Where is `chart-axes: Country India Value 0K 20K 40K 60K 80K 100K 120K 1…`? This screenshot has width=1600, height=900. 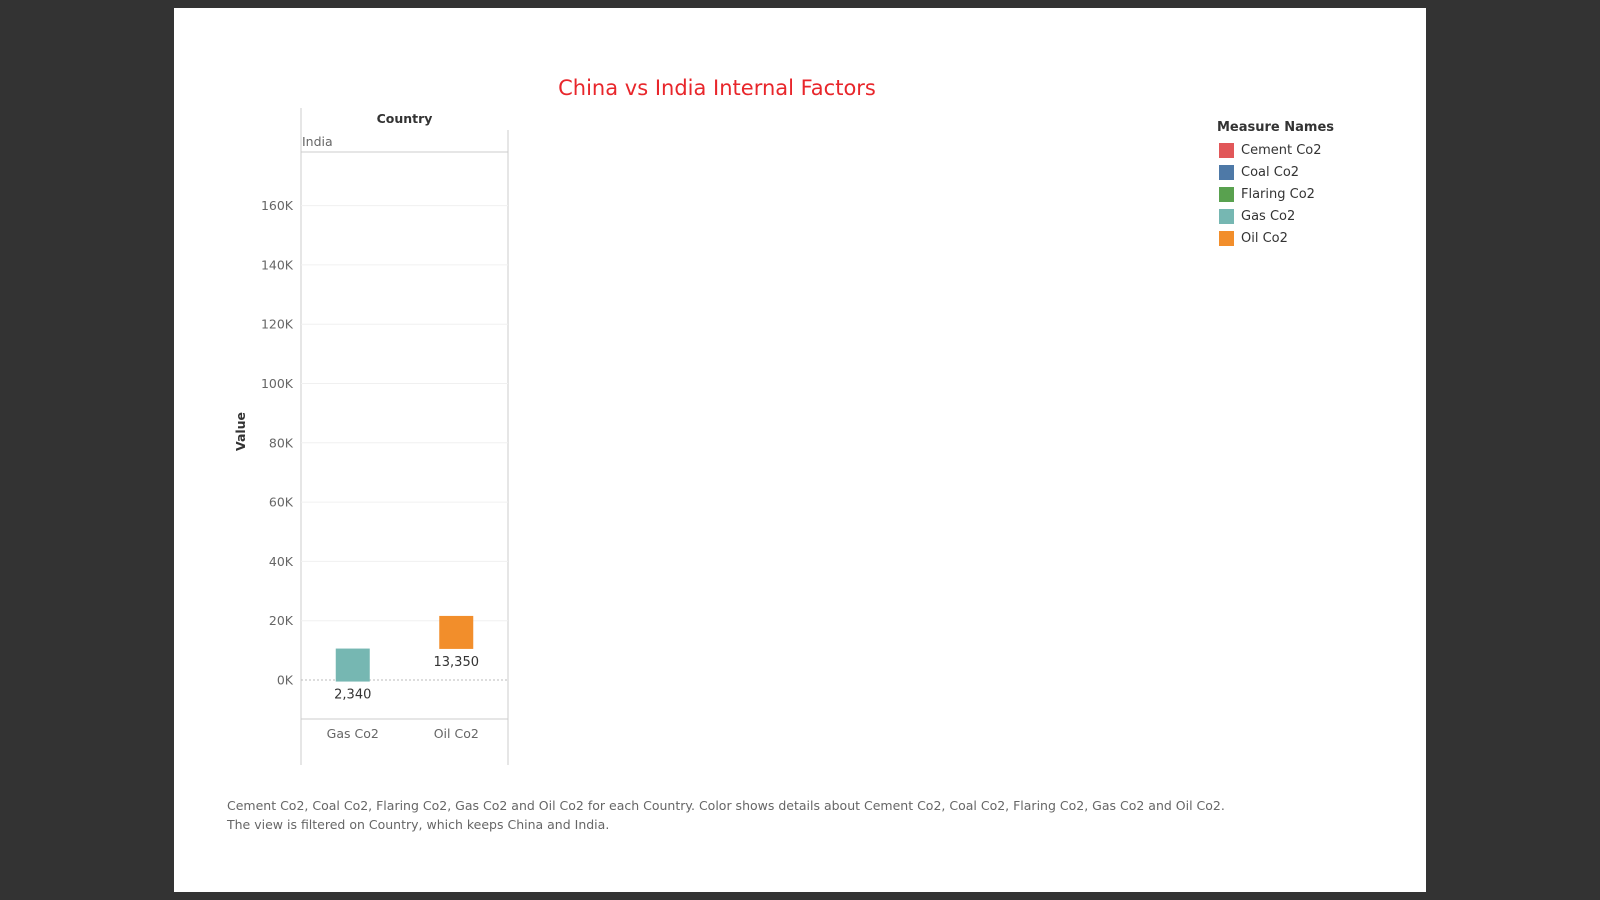
chart-axes: Country India Value 0K 20K 40K 60K 80K 100K 120K 1… is located at coordinates (371, 436).